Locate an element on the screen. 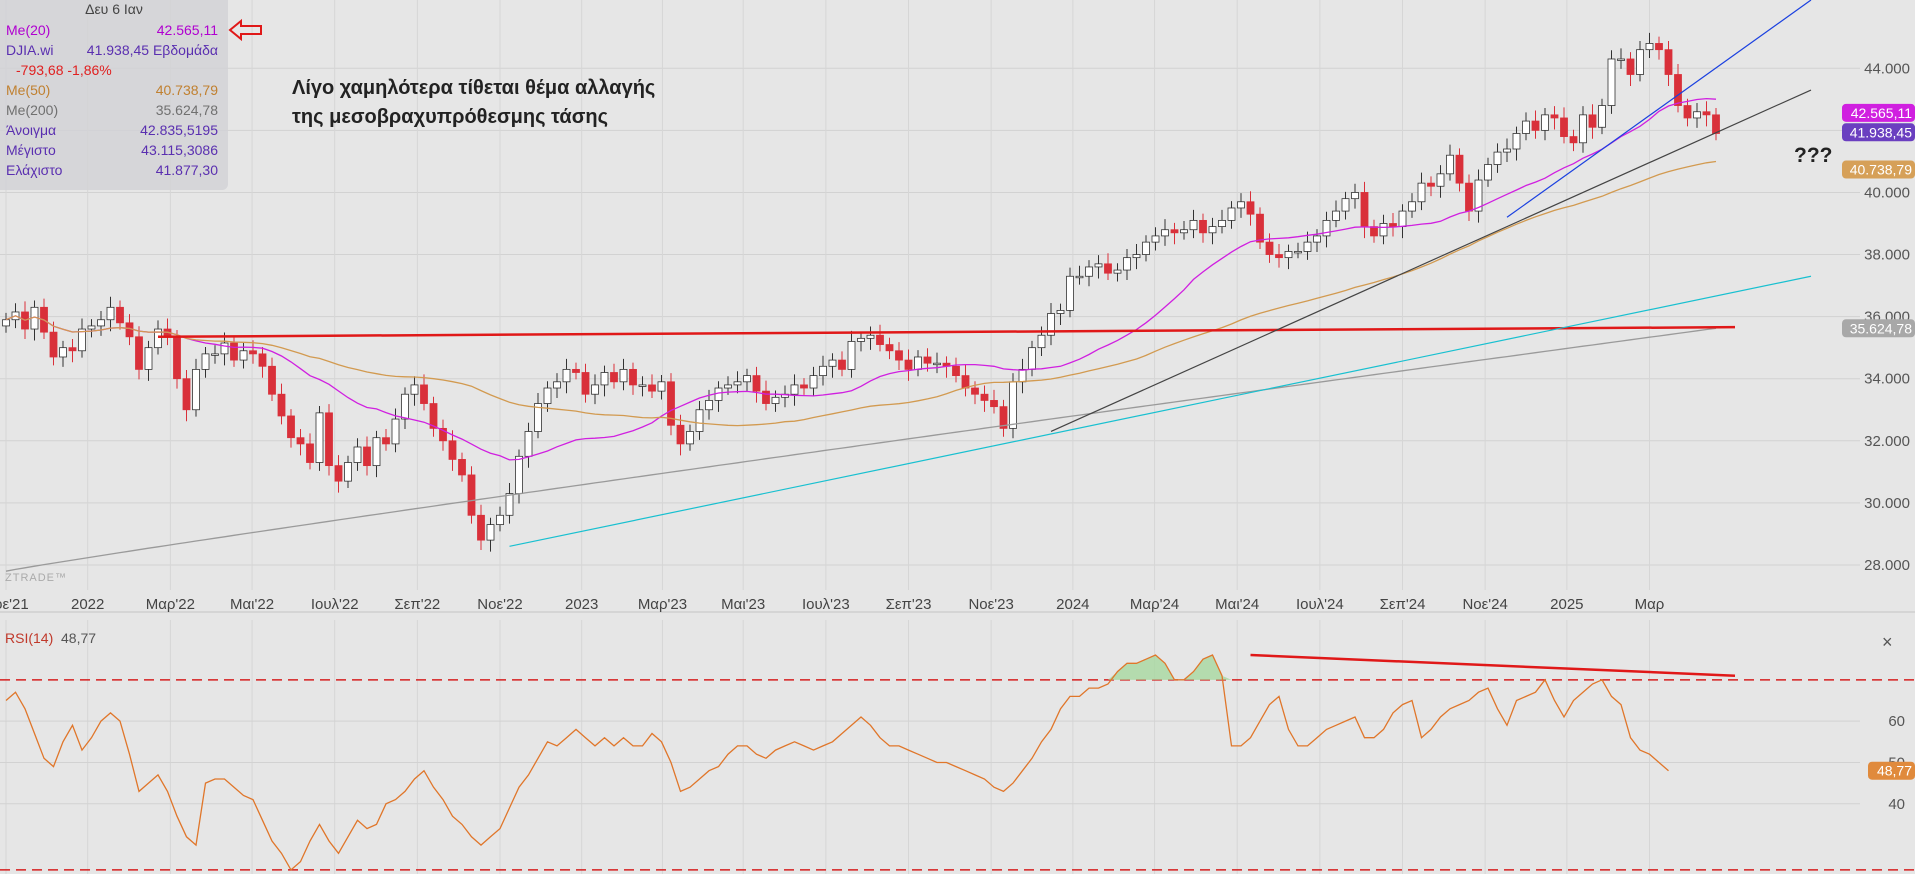 Image resolution: width=1915 pixels, height=874 pixels. price-tag: 35.624,78 is located at coordinates (1878, 328).